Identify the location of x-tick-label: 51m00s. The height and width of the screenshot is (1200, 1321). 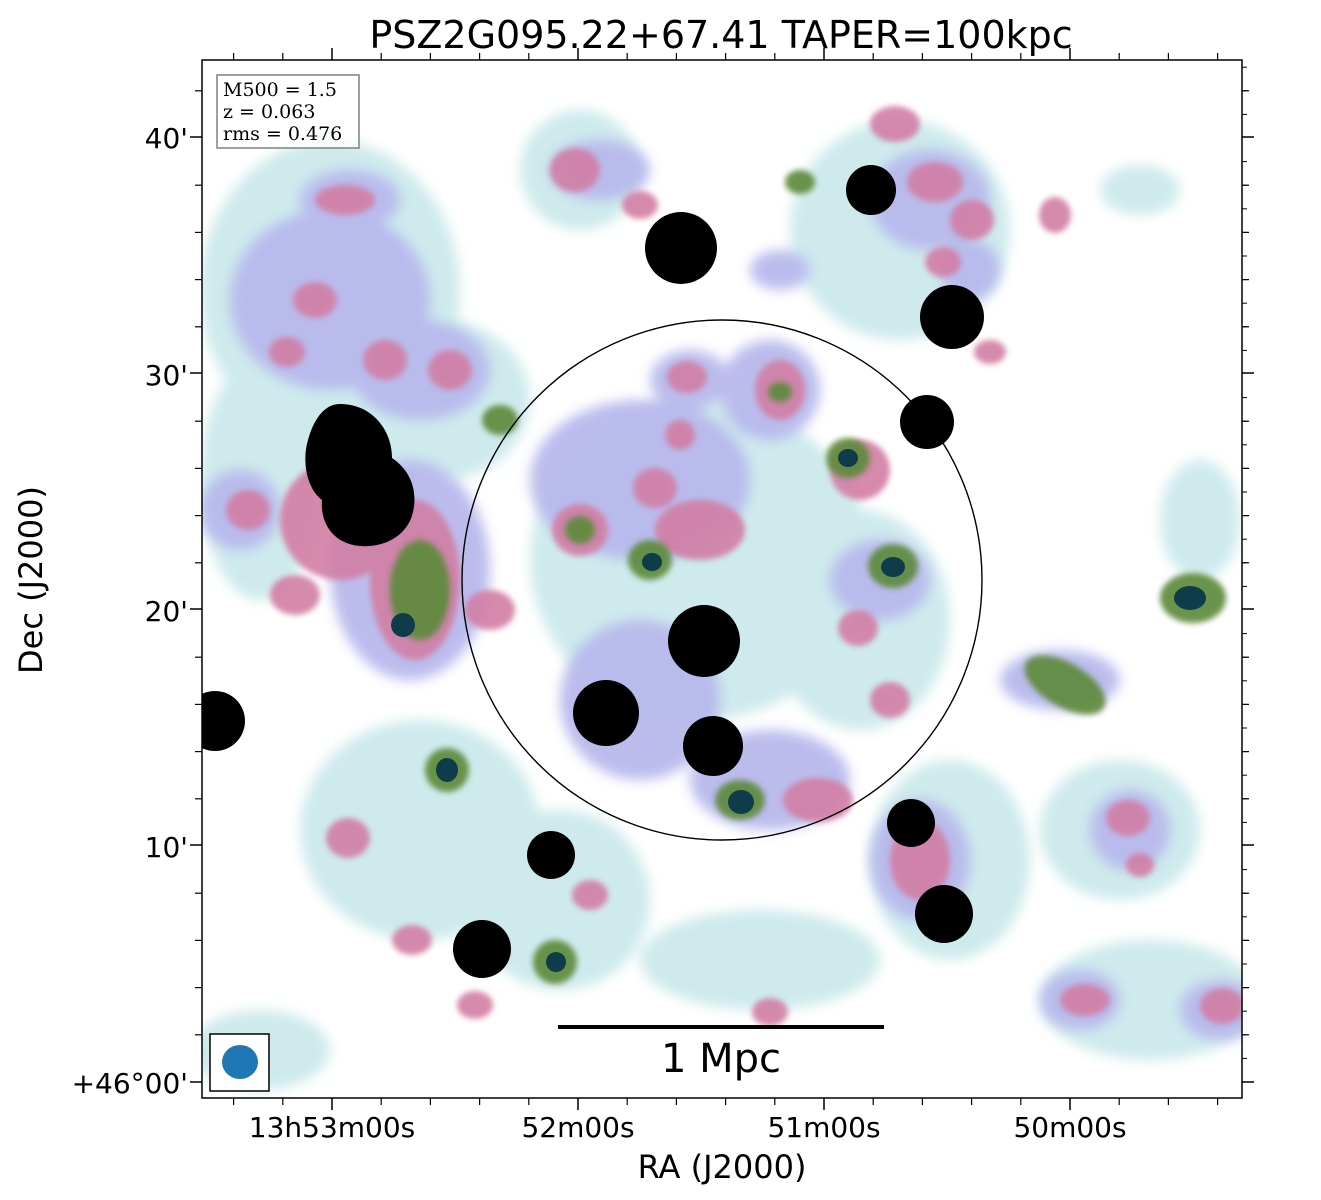
(823, 1127).